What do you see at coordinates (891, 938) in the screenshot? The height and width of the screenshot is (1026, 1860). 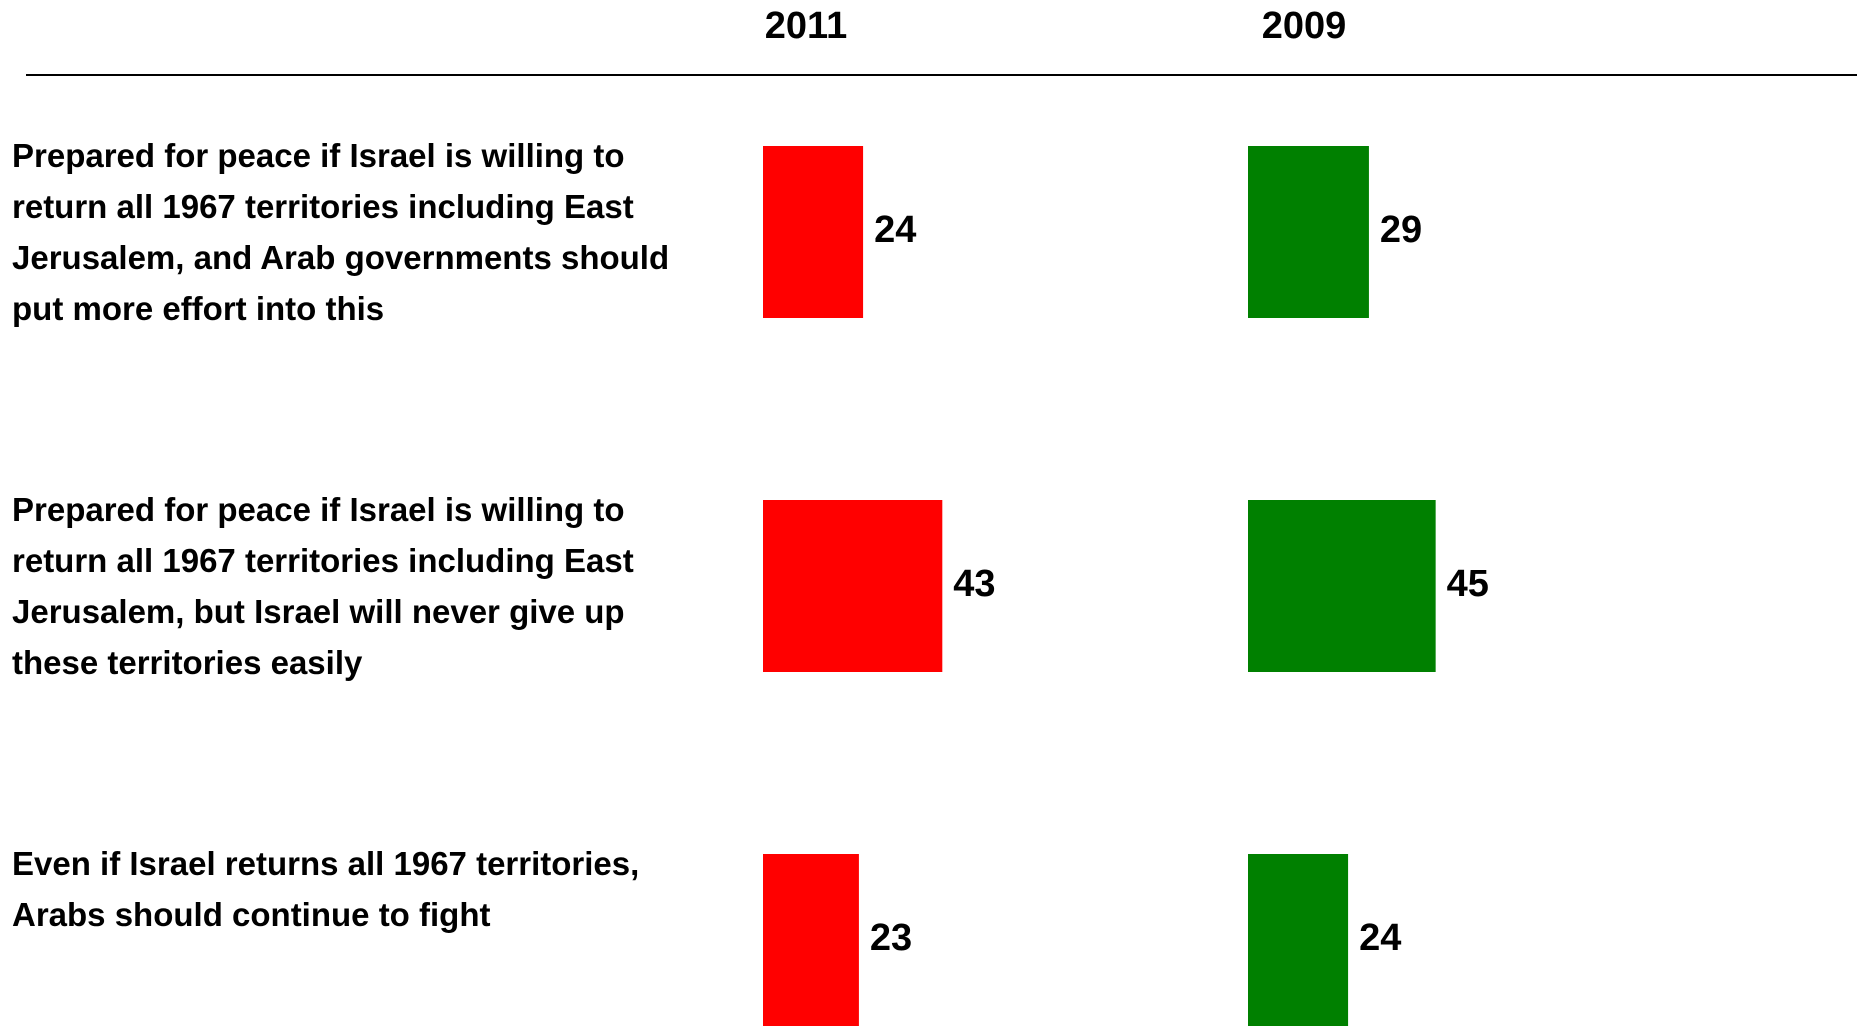 I see `value-label: 23` at bounding box center [891, 938].